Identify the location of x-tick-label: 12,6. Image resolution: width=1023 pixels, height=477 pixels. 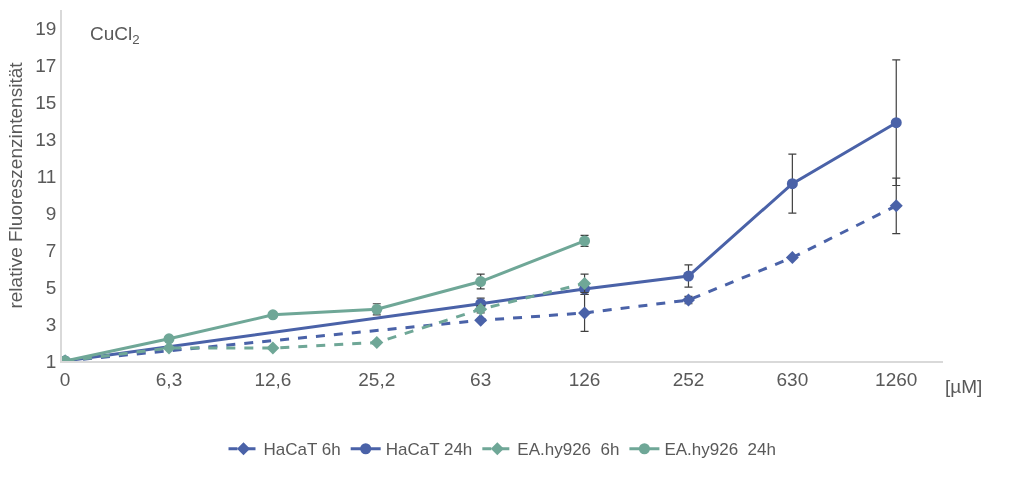
(273, 379).